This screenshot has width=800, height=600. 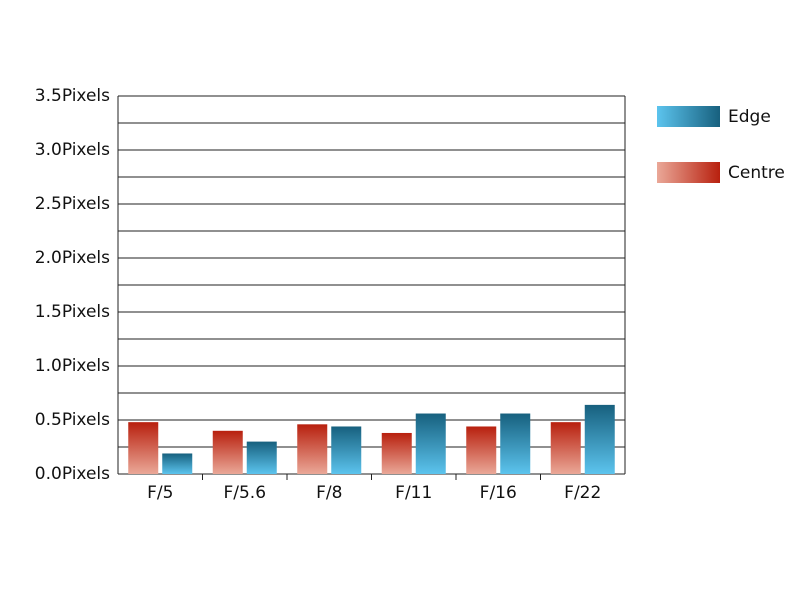 What do you see at coordinates (72, 474) in the screenshot?
I see `y-tick-label: 0.0Pixels` at bounding box center [72, 474].